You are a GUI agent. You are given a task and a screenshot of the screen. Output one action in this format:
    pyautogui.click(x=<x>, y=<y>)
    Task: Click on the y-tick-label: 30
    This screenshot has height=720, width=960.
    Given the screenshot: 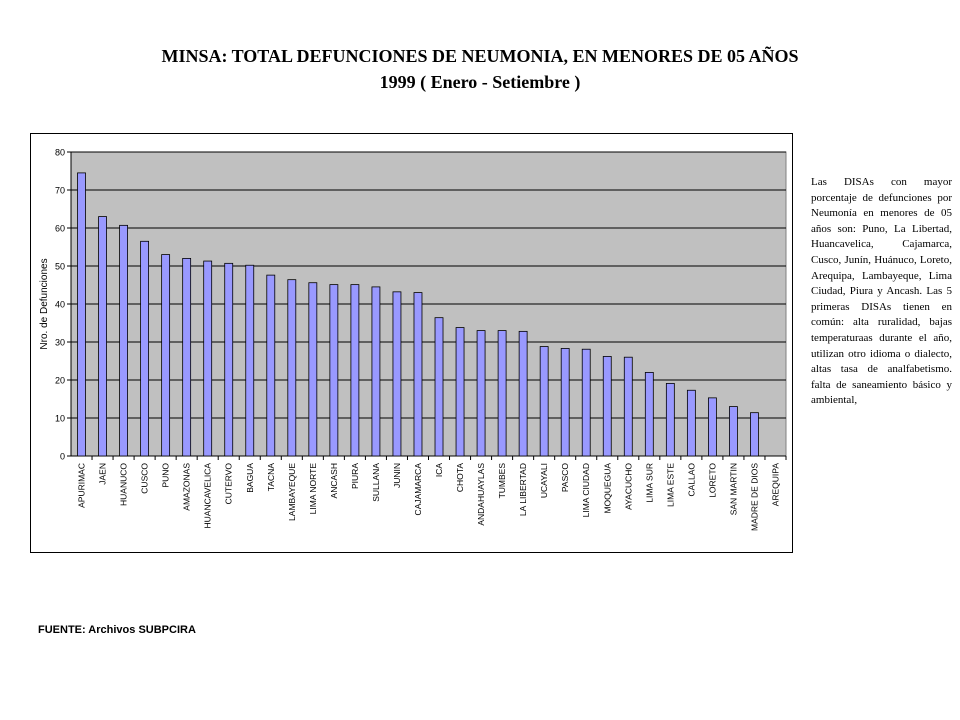 What is the action you would take?
    pyautogui.click(x=60, y=343)
    